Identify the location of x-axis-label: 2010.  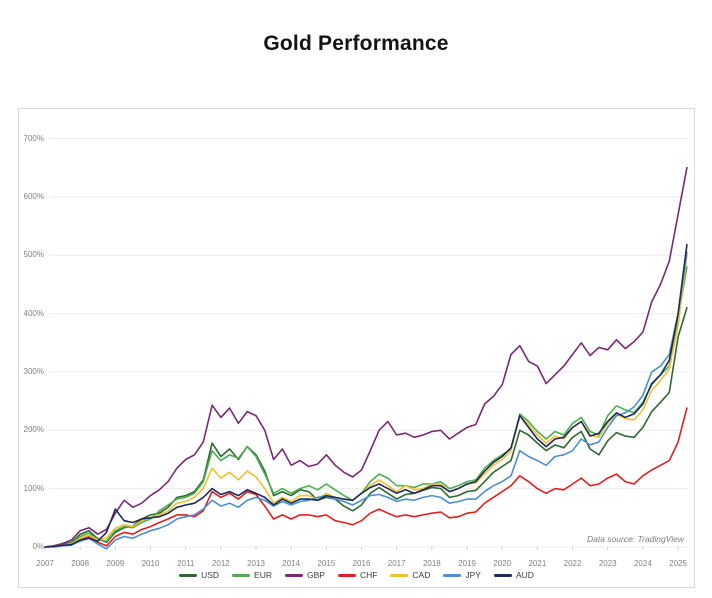
(150, 563).